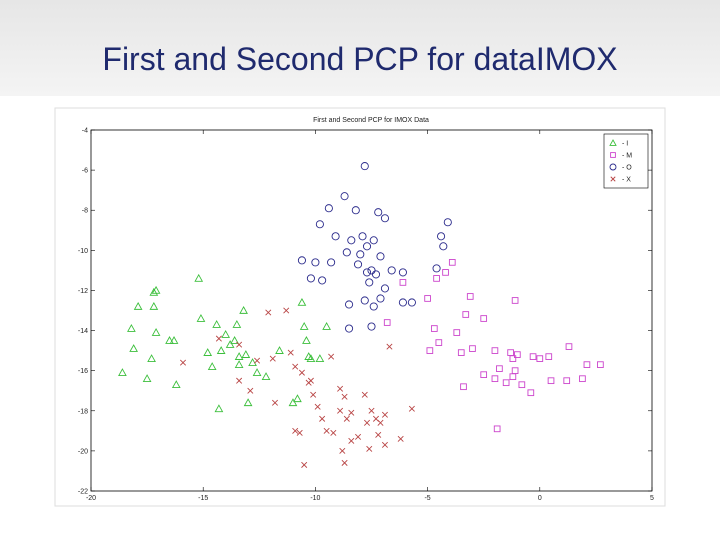 The width and height of the screenshot is (720, 540). What do you see at coordinates (359, 59) in the screenshot?
I see `slide-title: First and Second PCP for dataIMOX` at bounding box center [359, 59].